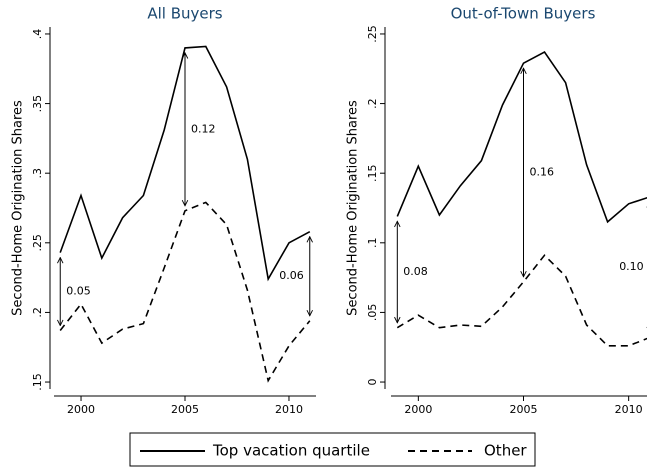 This screenshot has height=468, width=647. I want to click on gap-label: 0.06, so click(291, 275).